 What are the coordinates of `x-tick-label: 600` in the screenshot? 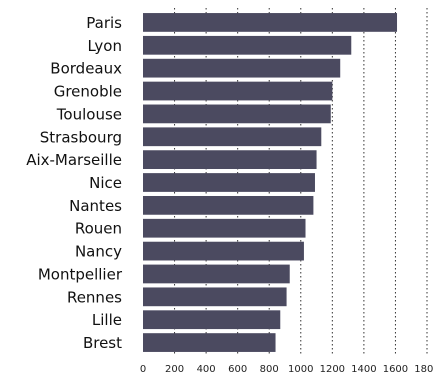 It's located at (237, 369).